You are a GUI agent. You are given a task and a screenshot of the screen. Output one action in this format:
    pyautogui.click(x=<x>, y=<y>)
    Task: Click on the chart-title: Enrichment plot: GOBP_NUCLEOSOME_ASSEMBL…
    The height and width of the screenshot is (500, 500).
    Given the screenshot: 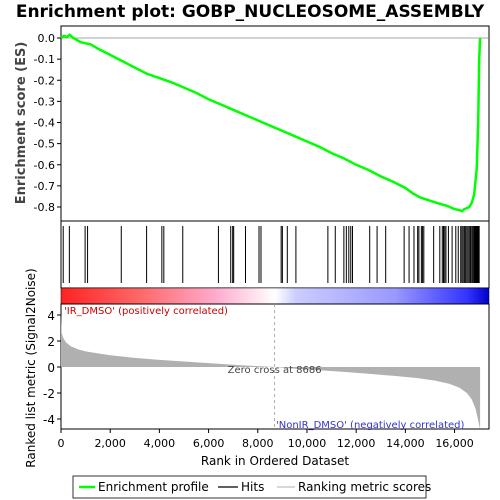 What is the action you would take?
    pyautogui.click(x=250, y=12)
    